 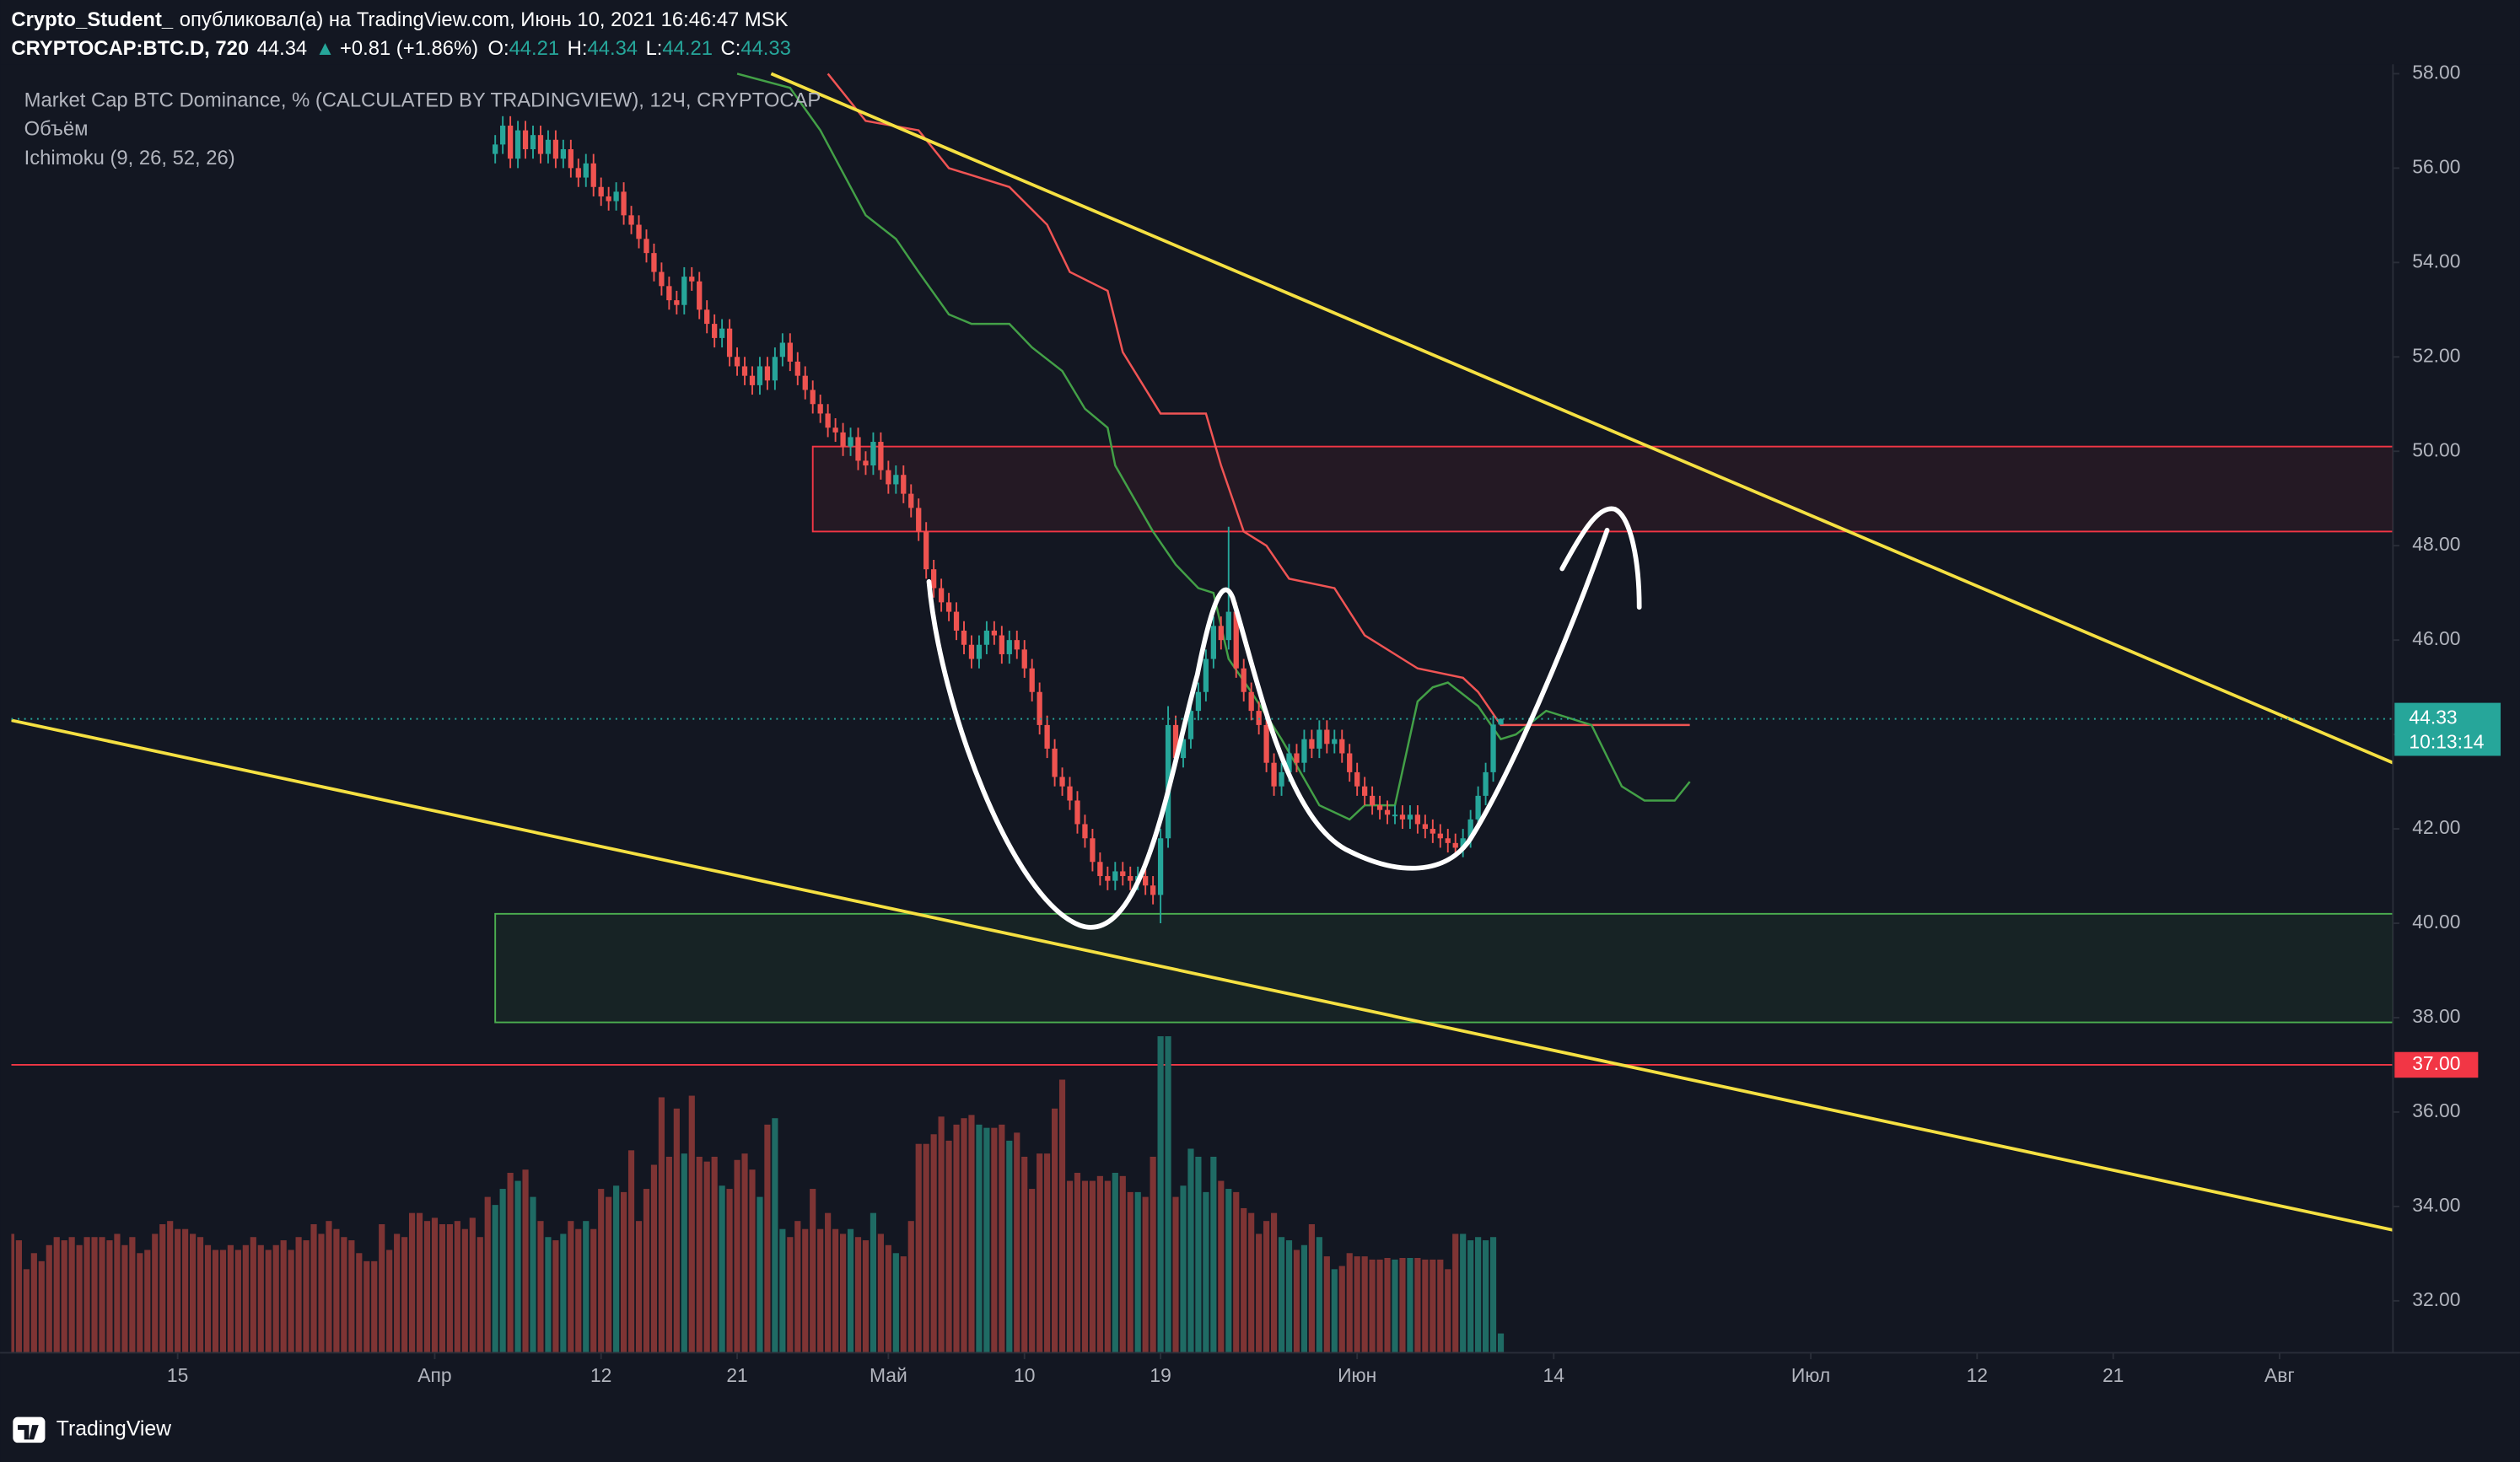 What do you see at coordinates (2436, 1205) in the screenshot?
I see `y-tick-label: 34.00` at bounding box center [2436, 1205].